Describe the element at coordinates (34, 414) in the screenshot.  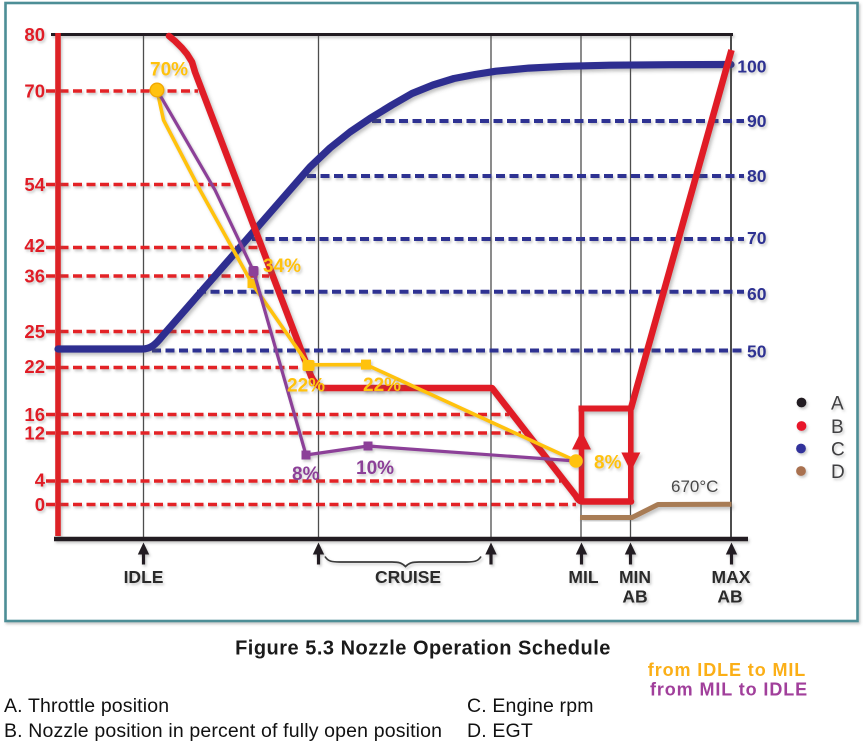
I see `svg-text: 16` at that location.